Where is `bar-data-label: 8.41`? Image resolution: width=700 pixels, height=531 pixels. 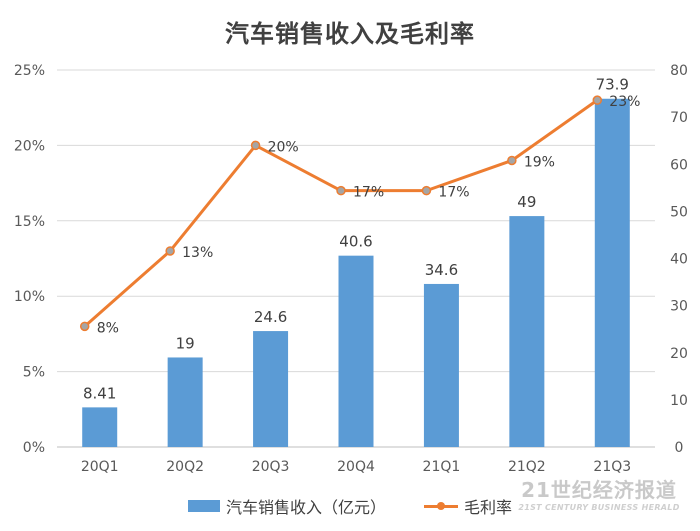 bar-data-label: 8.41 is located at coordinates (99, 393).